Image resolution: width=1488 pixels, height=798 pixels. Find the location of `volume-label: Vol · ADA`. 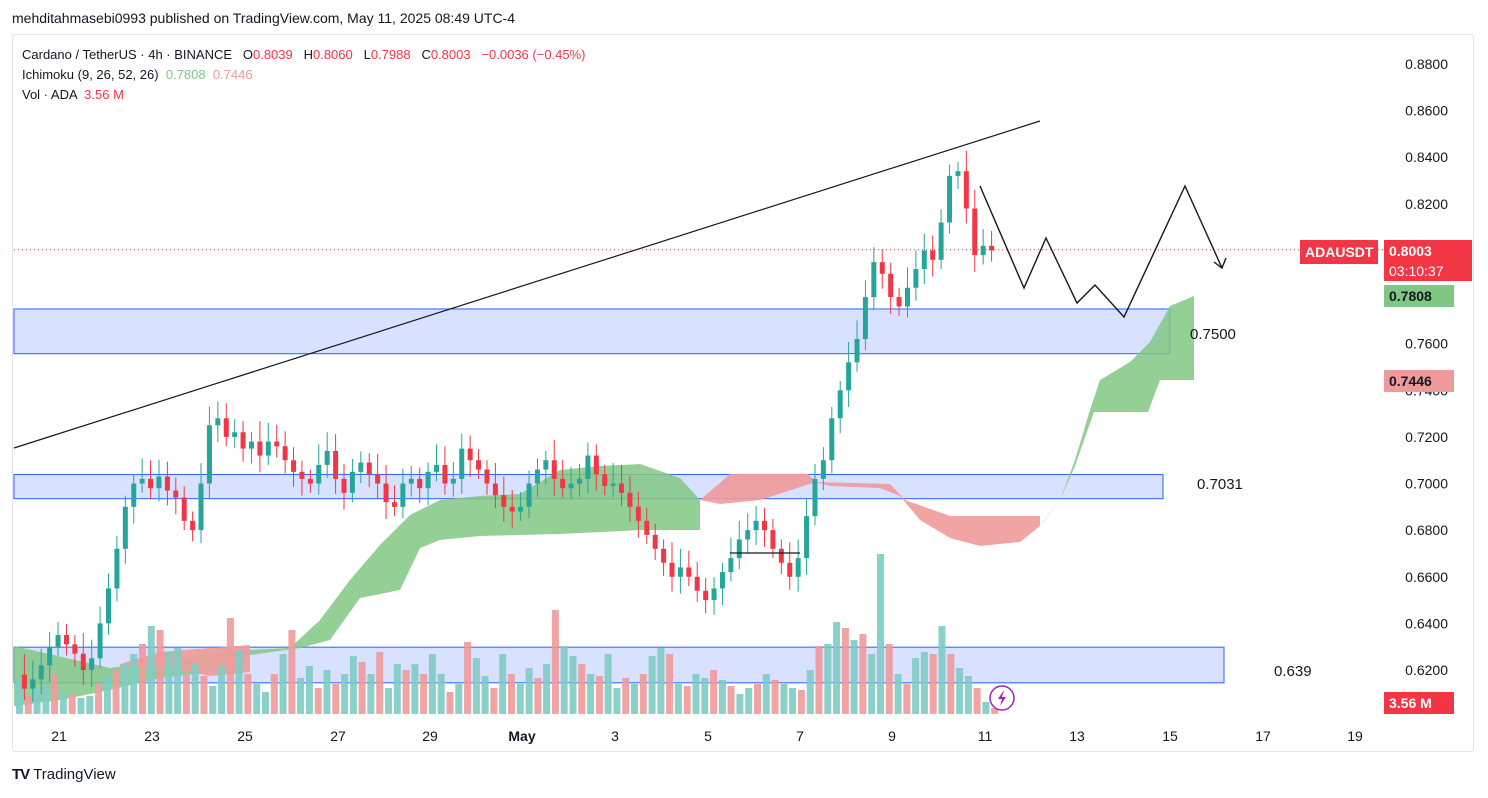

volume-label: Vol · ADA is located at coordinates (49, 94).